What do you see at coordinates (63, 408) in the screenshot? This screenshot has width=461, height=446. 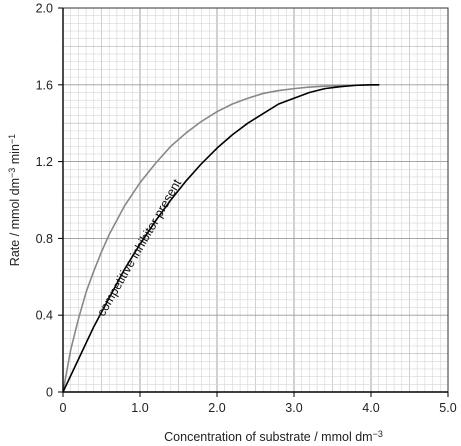 I see `x-tick-label: 0` at bounding box center [63, 408].